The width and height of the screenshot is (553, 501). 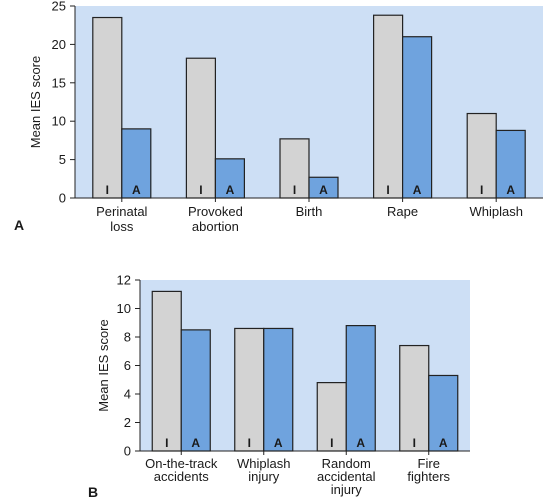 What do you see at coordinates (59, 44) in the screenshot?
I see `y-tick-label: 20` at bounding box center [59, 44].